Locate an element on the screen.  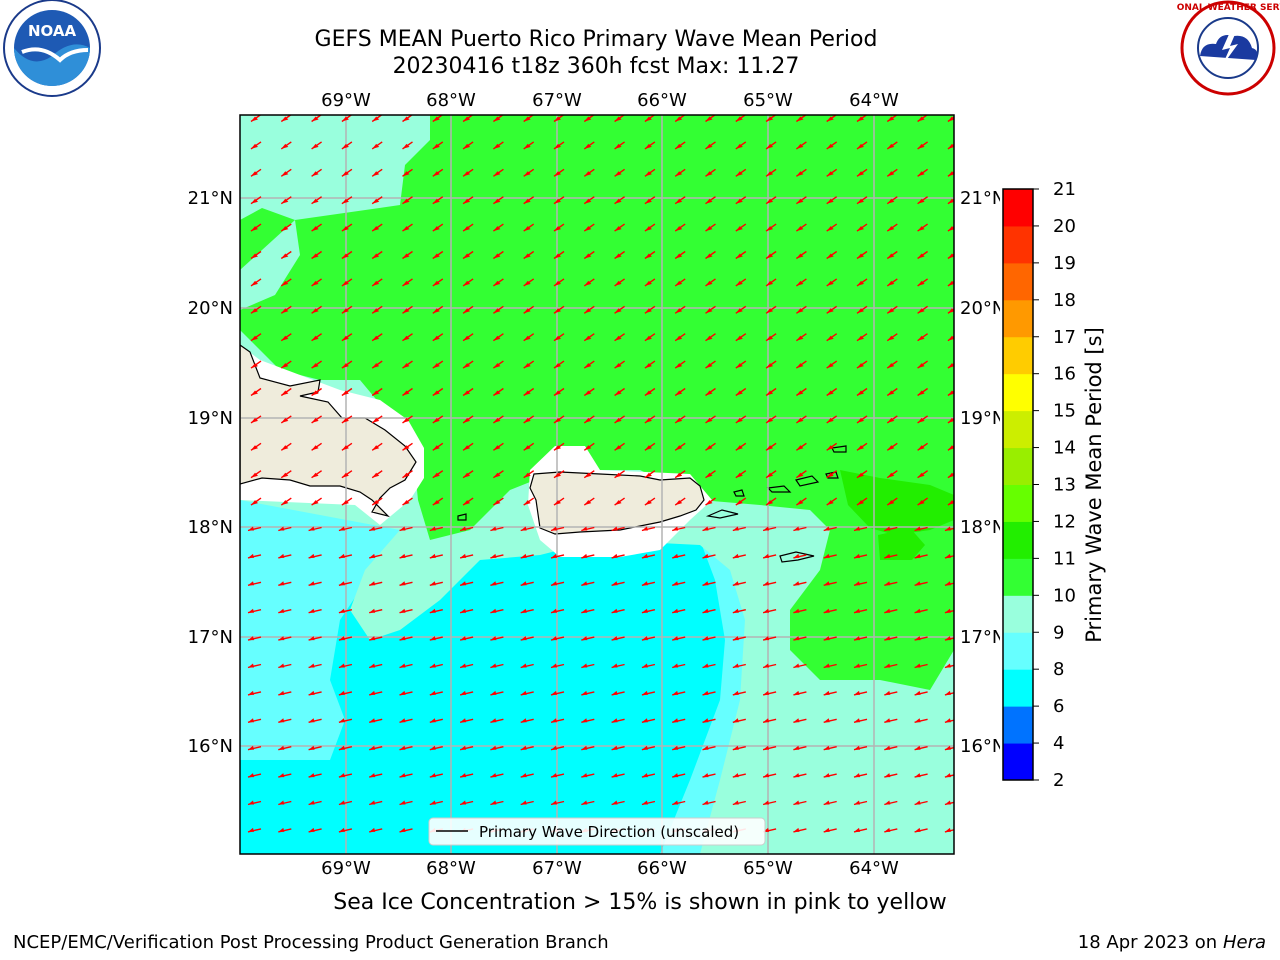
colorbar-tick-label: 4 is located at coordinates (1058, 743).